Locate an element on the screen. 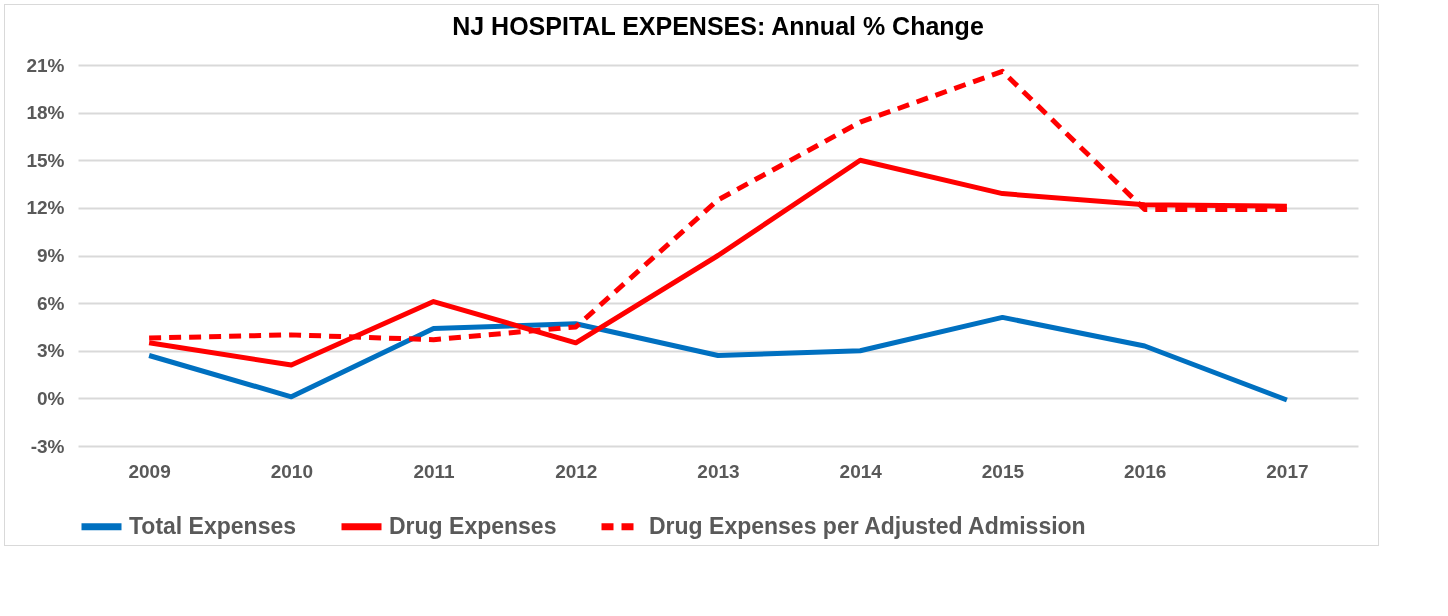 The width and height of the screenshot is (1448, 616). y-tick-label: 0% is located at coordinates (51, 398).